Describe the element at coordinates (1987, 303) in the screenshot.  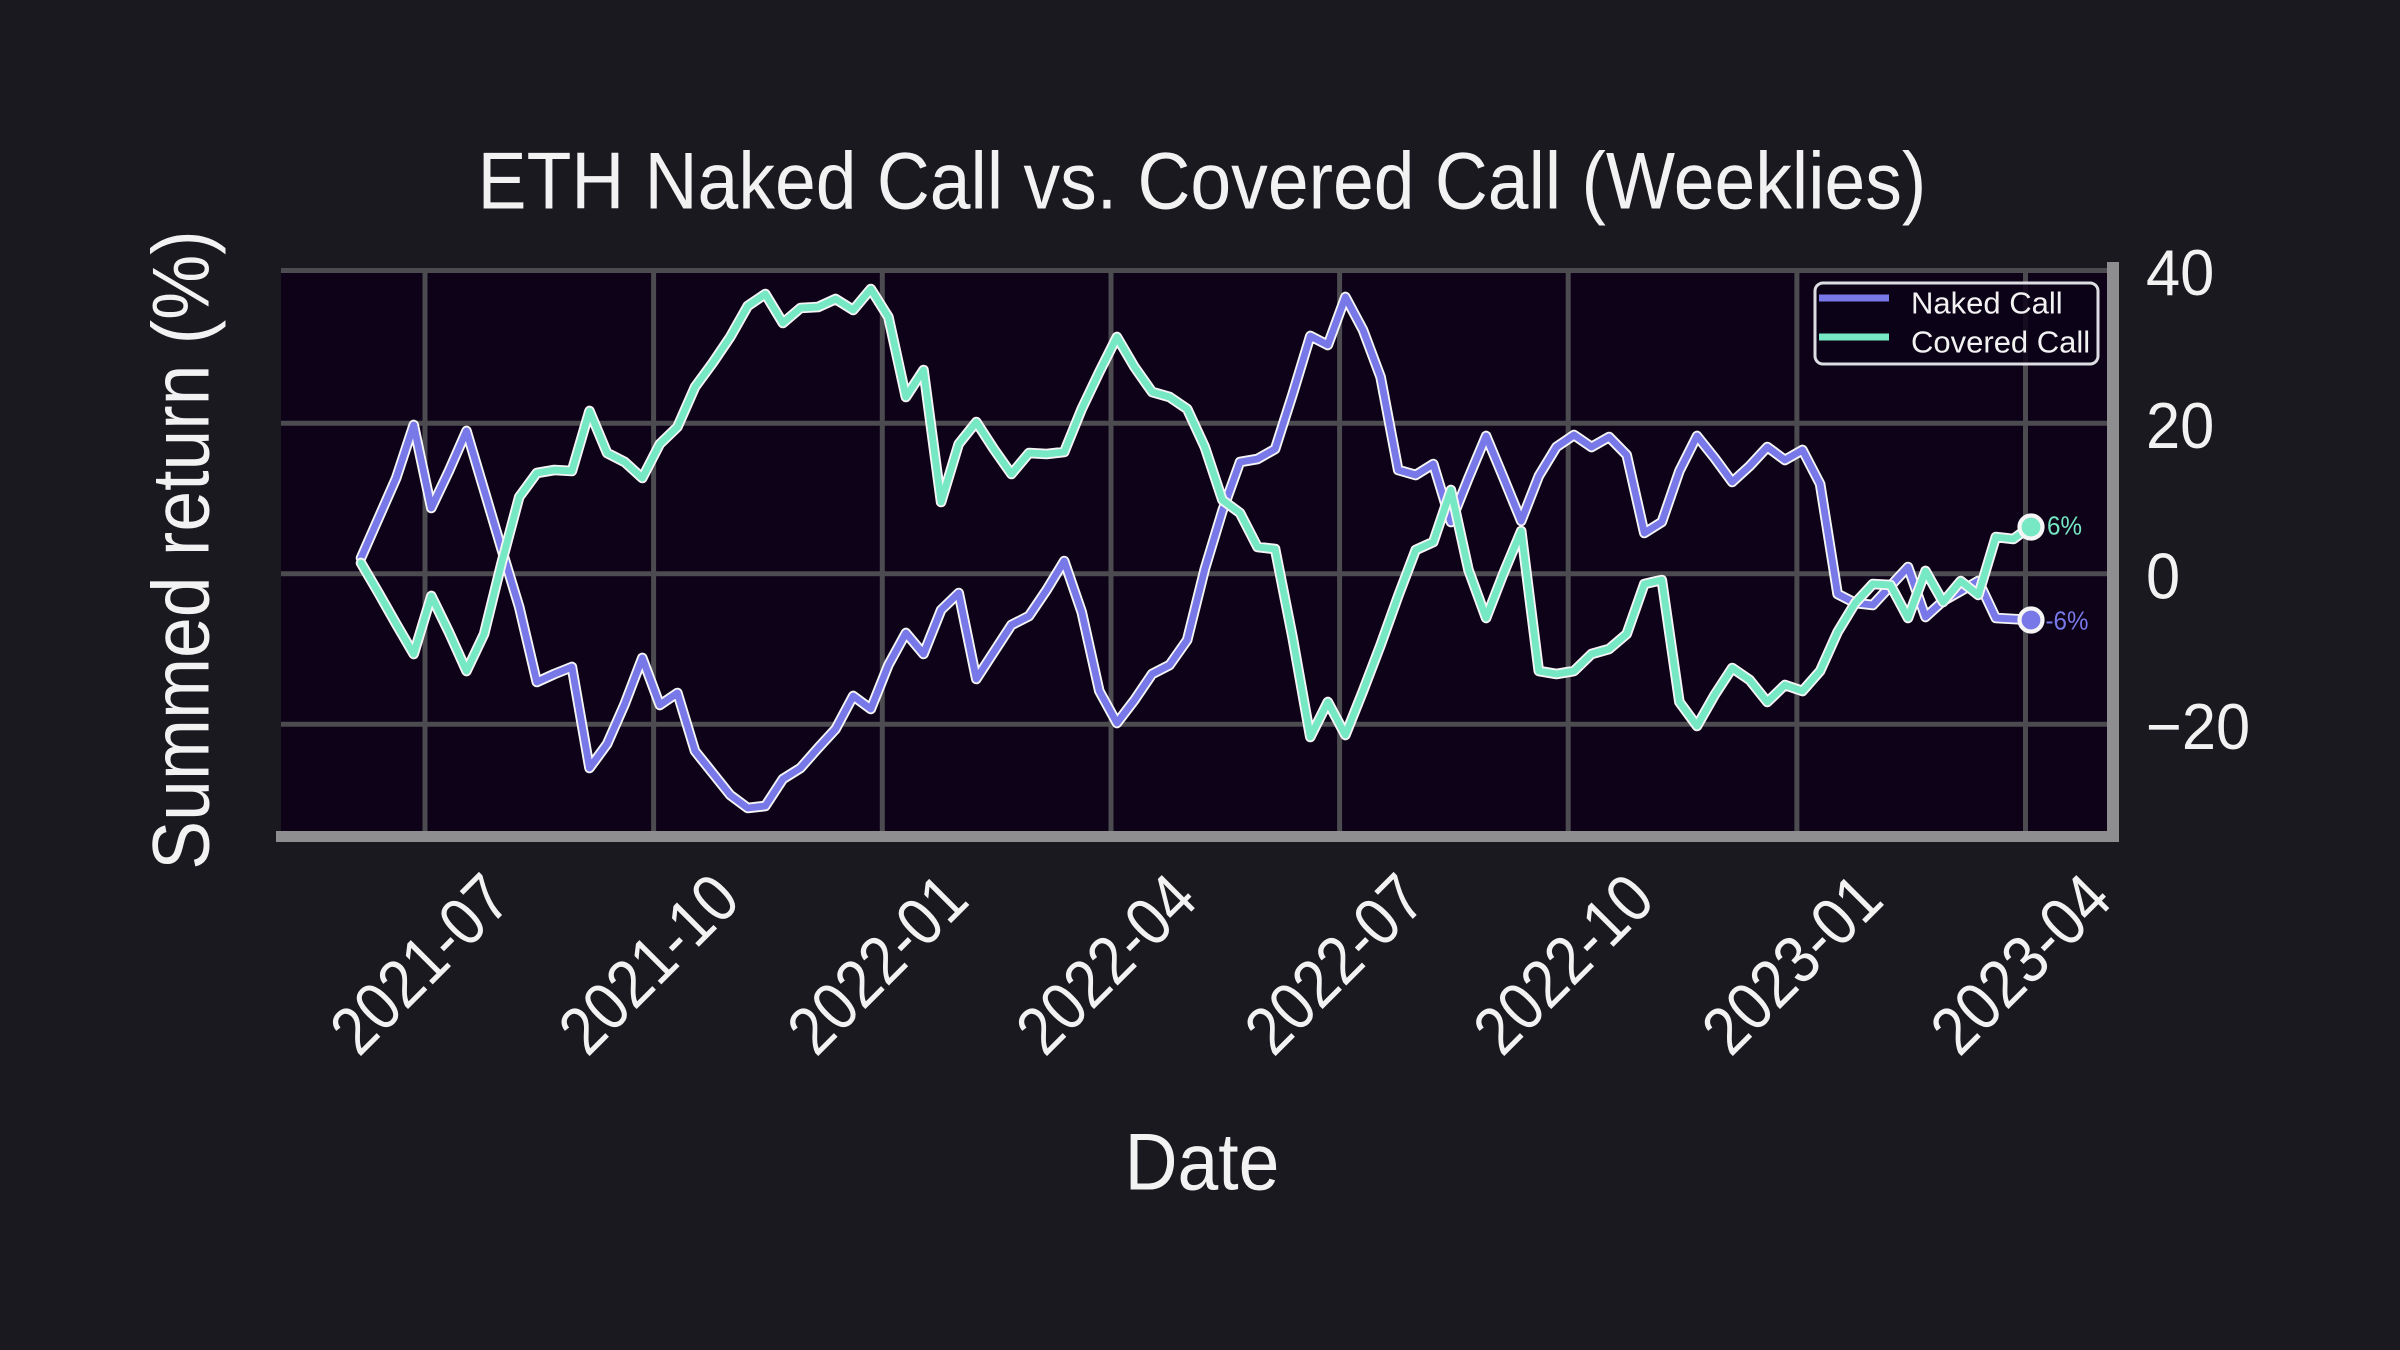
I see `svg-text: Naked Call` at that location.